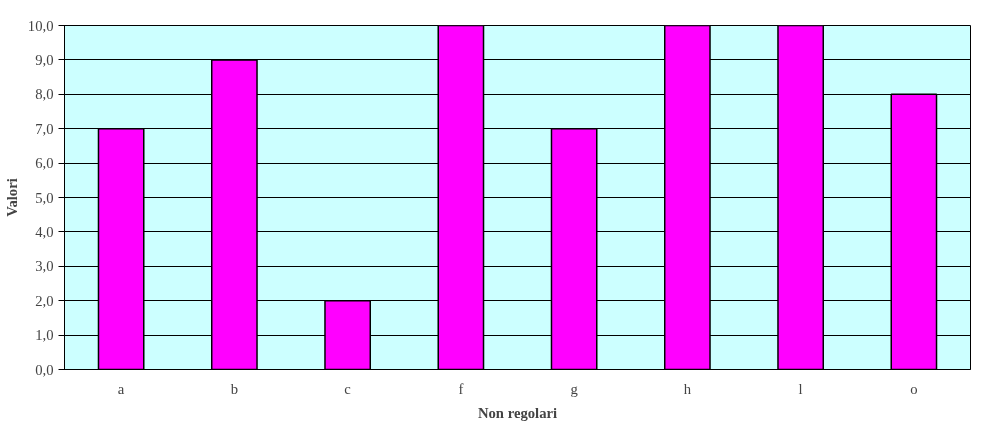 Image resolution: width=1004 pixels, height=427 pixels. What do you see at coordinates (687, 388) in the screenshot?
I see `x-tick-label: h` at bounding box center [687, 388].